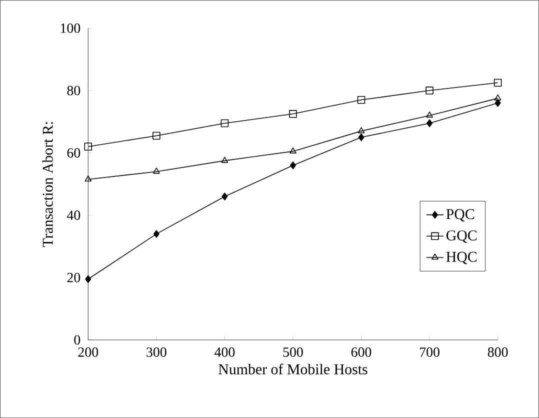  What do you see at coordinates (460, 215) in the screenshot?
I see `legend-label: PQC` at bounding box center [460, 215].